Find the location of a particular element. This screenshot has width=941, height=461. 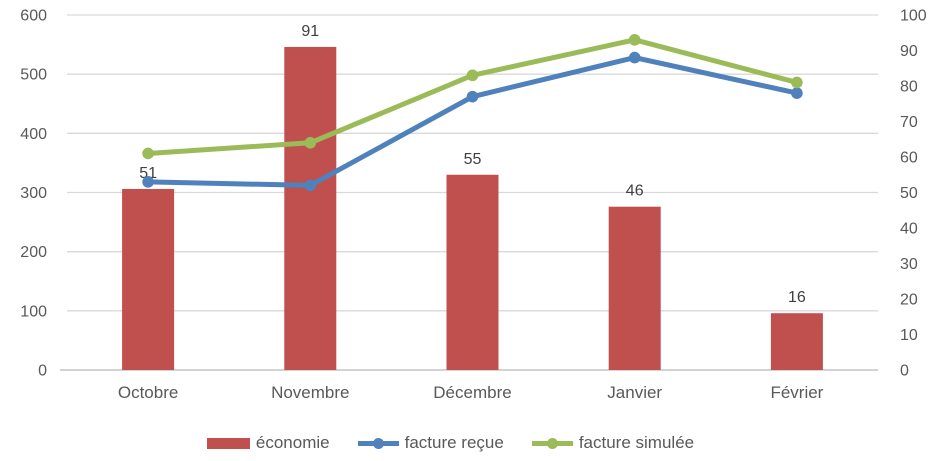

right-axis-tick-label: 50 is located at coordinates (909, 193).